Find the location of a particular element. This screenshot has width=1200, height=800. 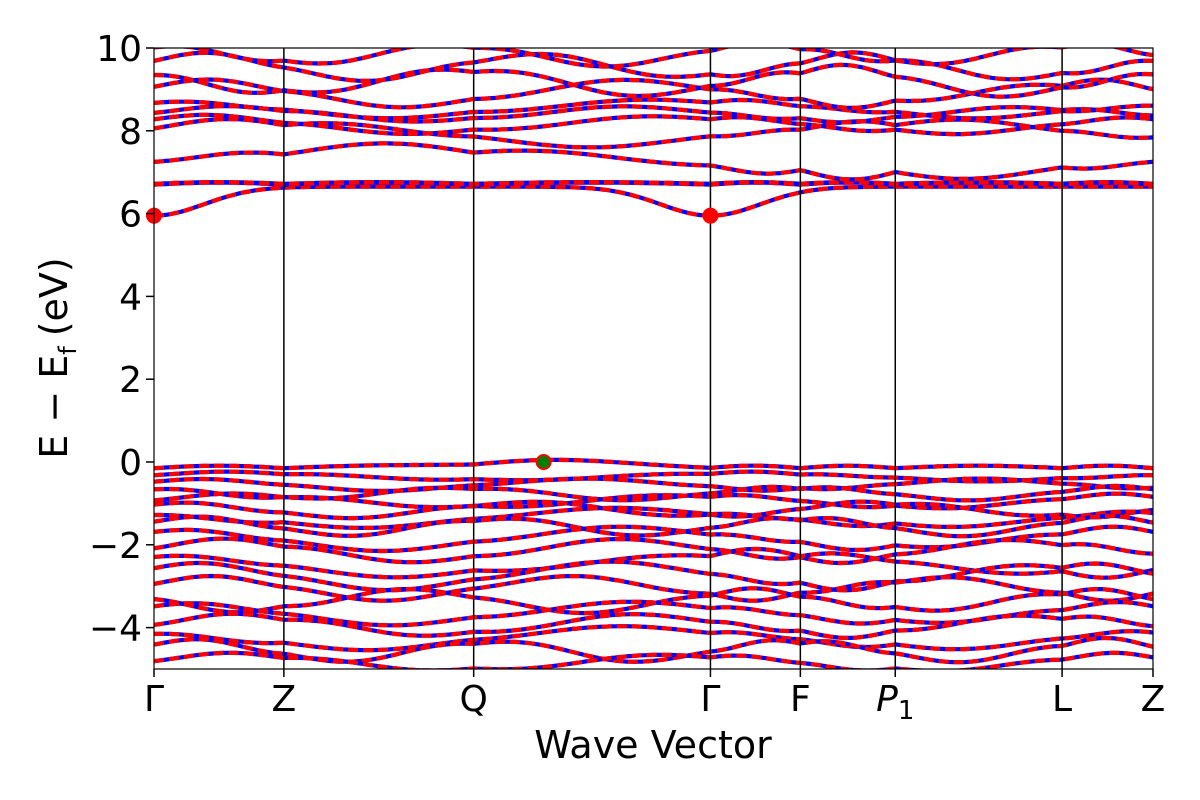

x-tick-label-2: Q is located at coordinates (474, 699).